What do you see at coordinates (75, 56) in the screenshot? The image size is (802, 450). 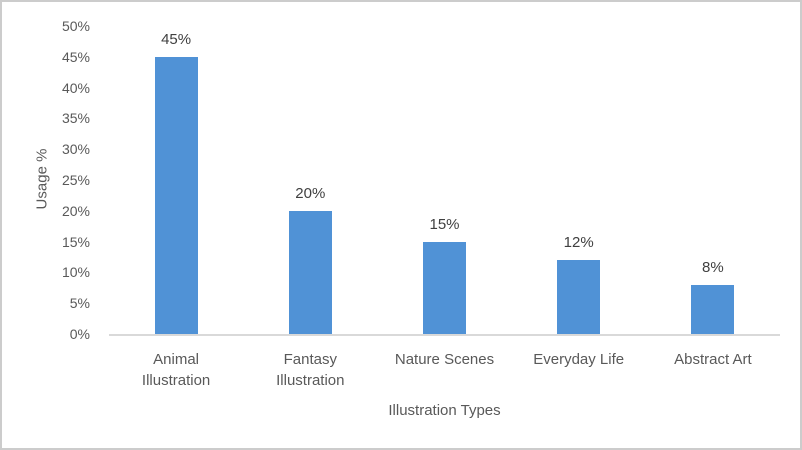 I see `y-tick-label: 45%` at bounding box center [75, 56].